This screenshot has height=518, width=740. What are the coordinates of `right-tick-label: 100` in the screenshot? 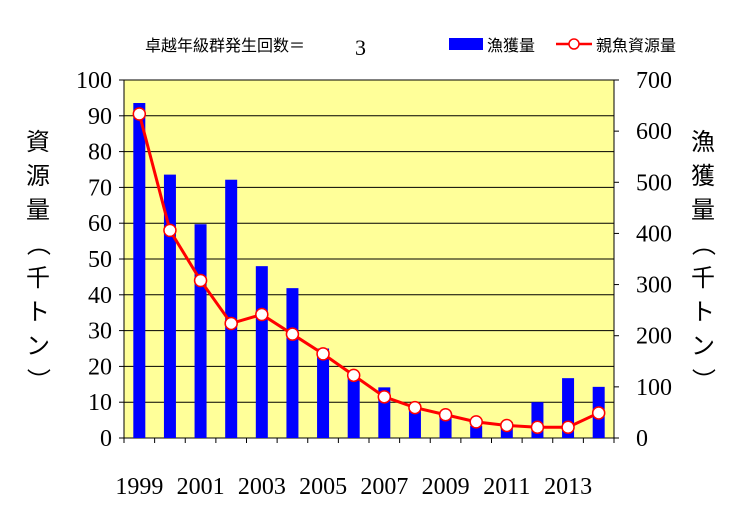 It's located at (654, 388).